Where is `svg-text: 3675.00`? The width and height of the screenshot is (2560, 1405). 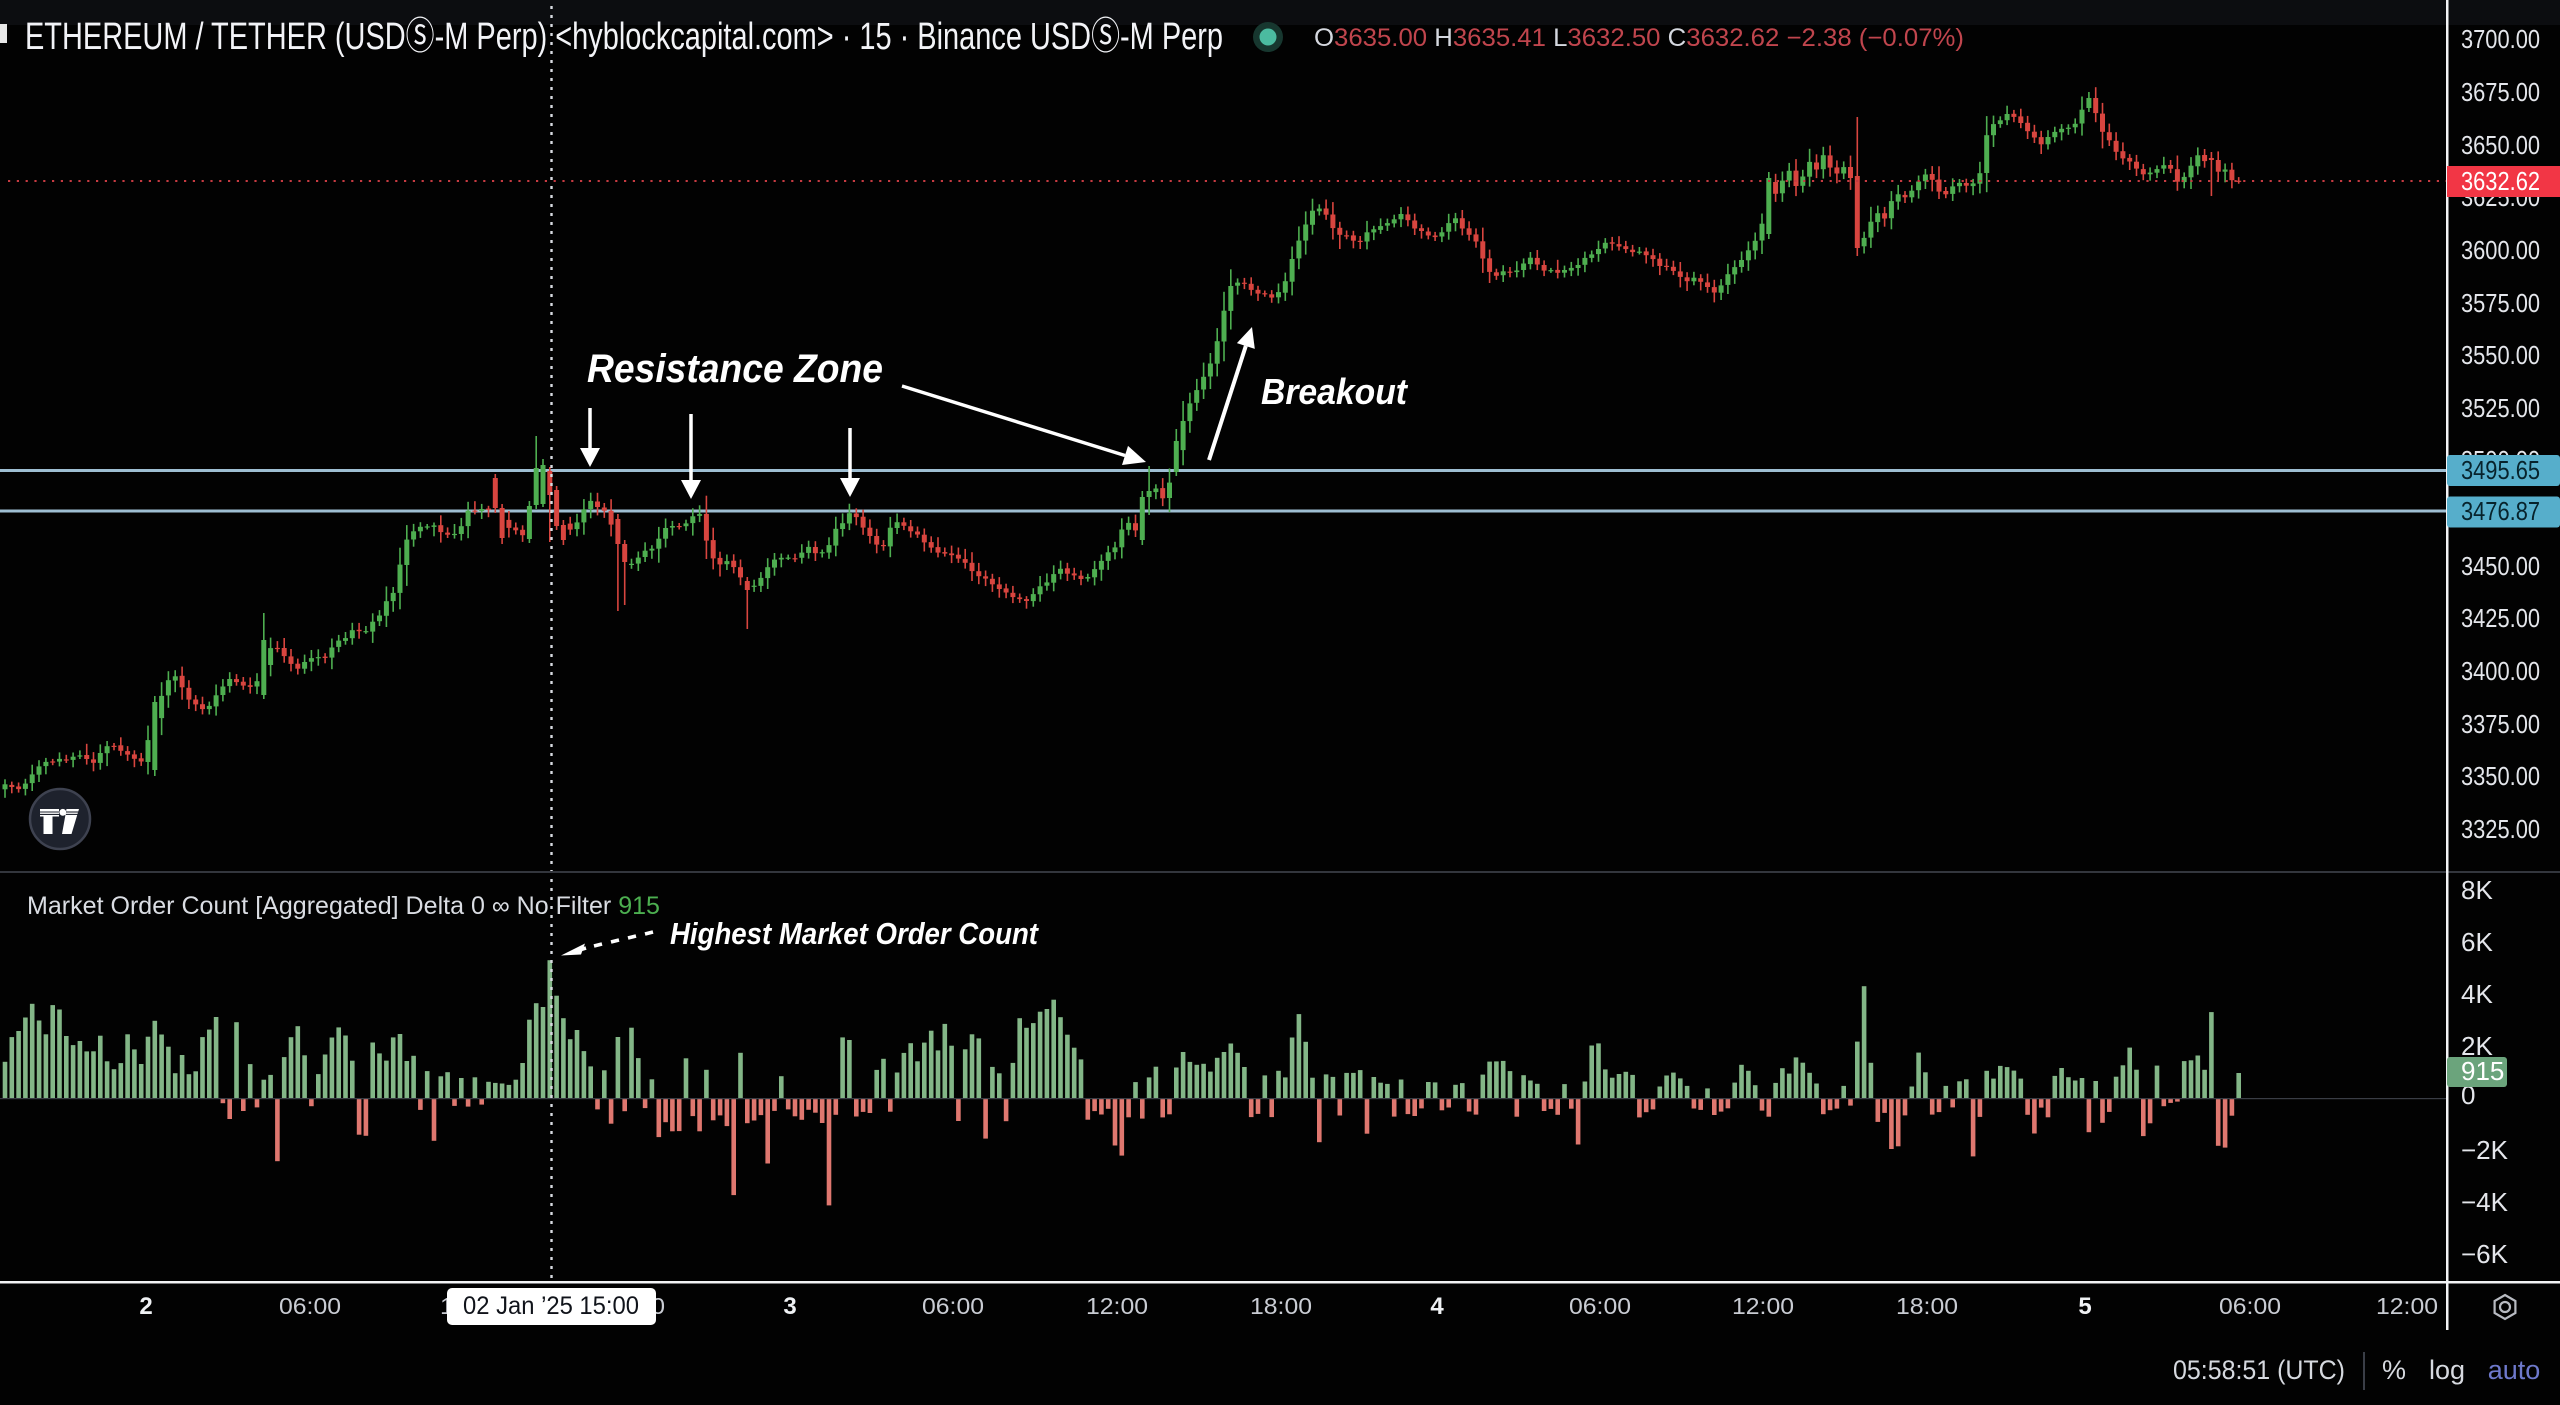
svg-text: 3675.00 is located at coordinates (2500, 92).